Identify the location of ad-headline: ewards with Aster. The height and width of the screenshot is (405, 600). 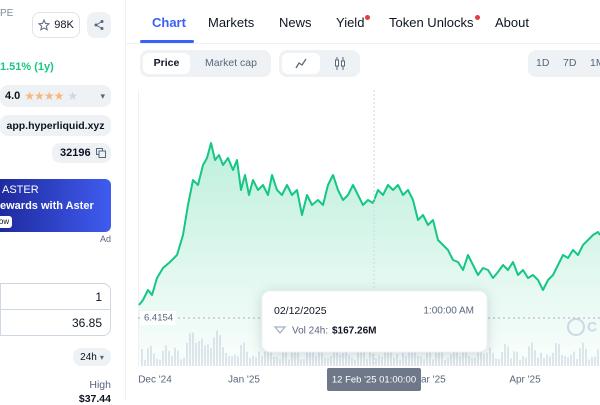
(47, 206).